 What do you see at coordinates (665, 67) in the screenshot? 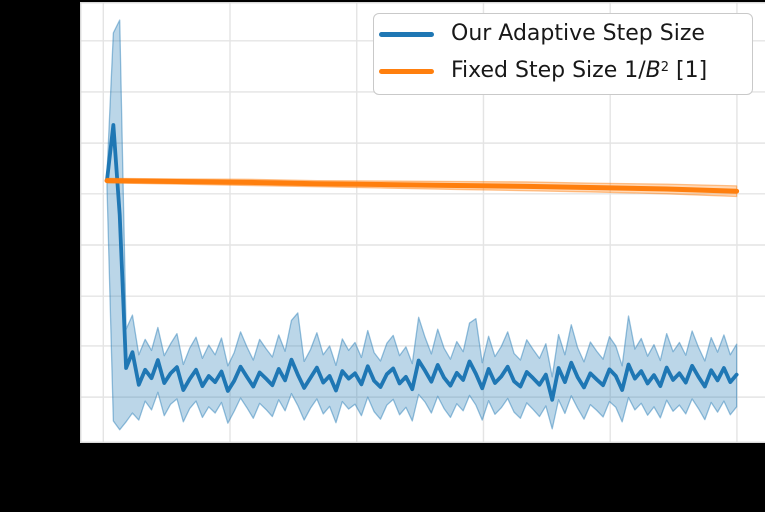
I see `legend-label-superscript: 2` at bounding box center [665, 67].